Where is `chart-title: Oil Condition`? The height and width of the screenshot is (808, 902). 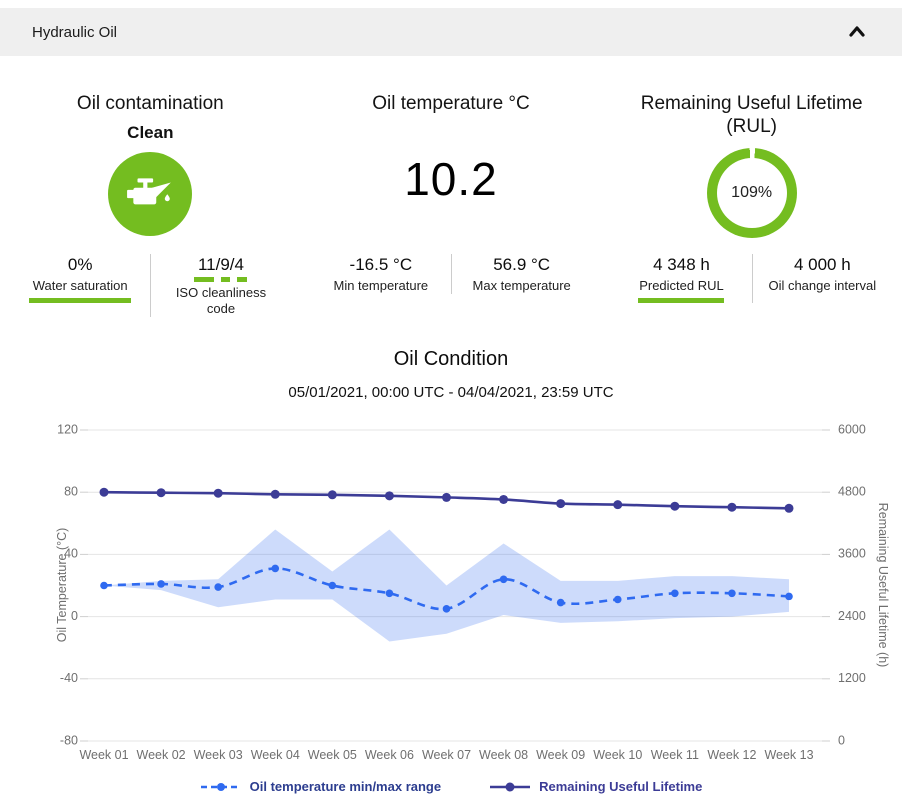
chart-title: Oil Condition is located at coordinates (451, 359).